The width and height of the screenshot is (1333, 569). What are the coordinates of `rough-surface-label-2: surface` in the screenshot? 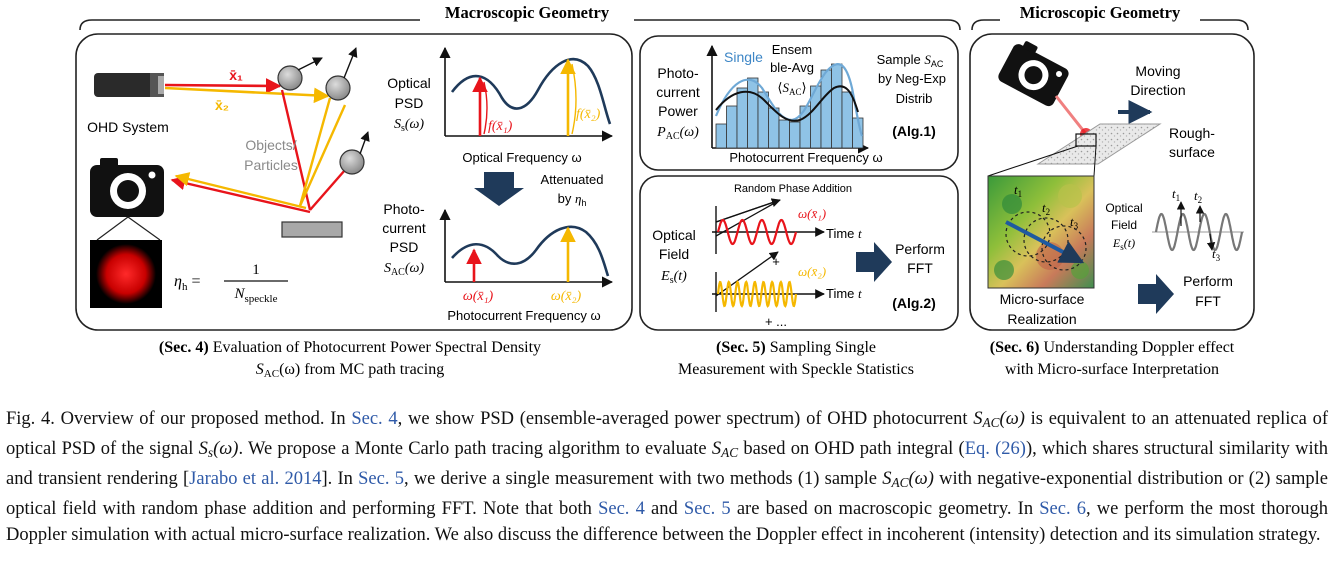 It's located at (1192, 152).